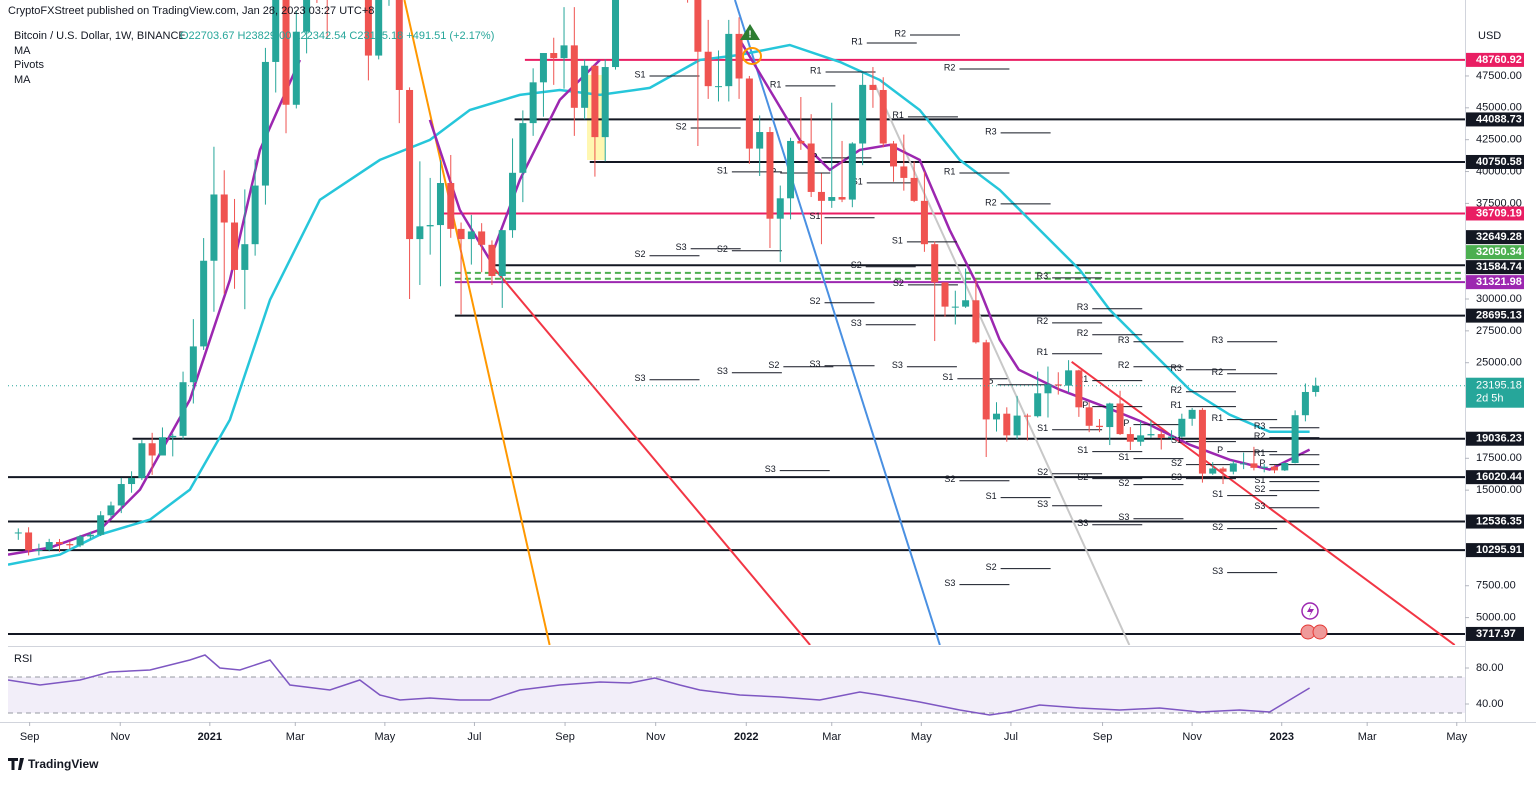 This screenshot has height=785, width=1536. Describe the element at coordinates (1499, 140) in the screenshot. I see `y-tick-label: 42500.00` at that location.